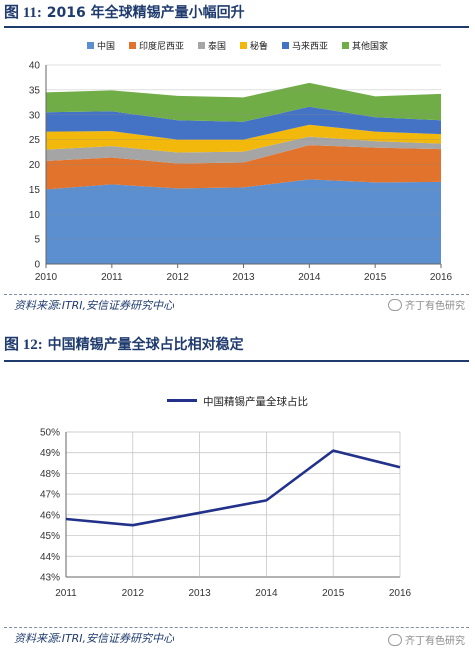  I want to click on legend-item: 其他国家, so click(365, 45).